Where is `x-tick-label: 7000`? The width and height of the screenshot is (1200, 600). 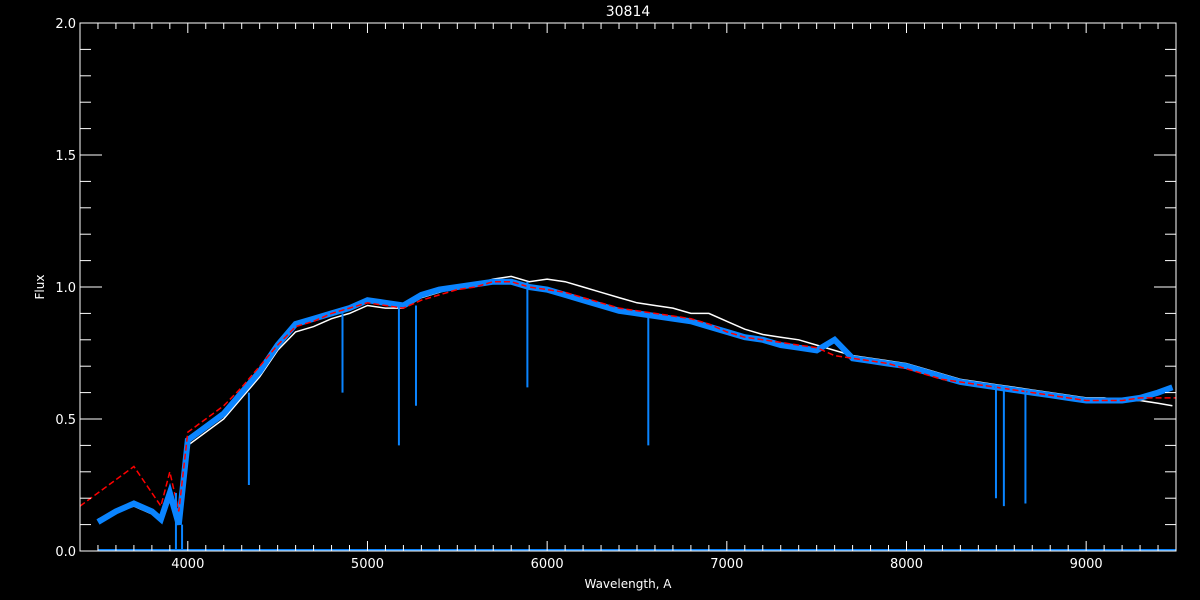
x-tick-label: 7000 is located at coordinates (726, 564).